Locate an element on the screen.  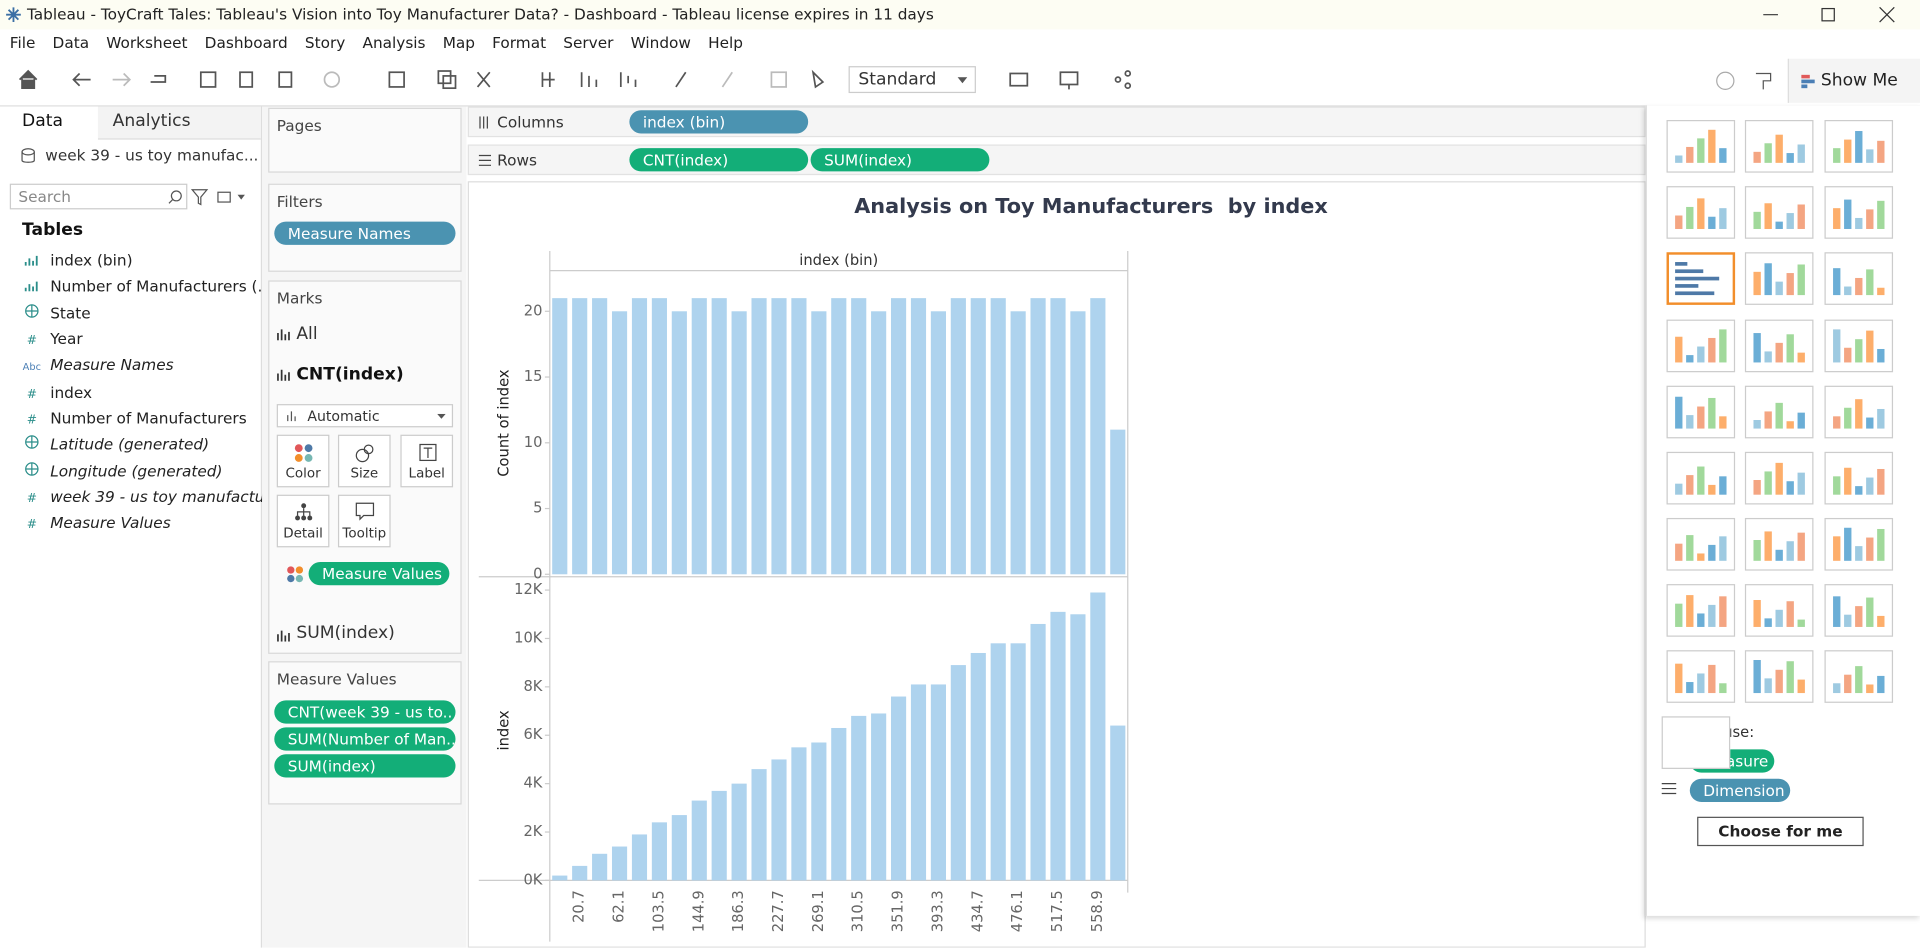
menu-item: Story is located at coordinates (325, 42).